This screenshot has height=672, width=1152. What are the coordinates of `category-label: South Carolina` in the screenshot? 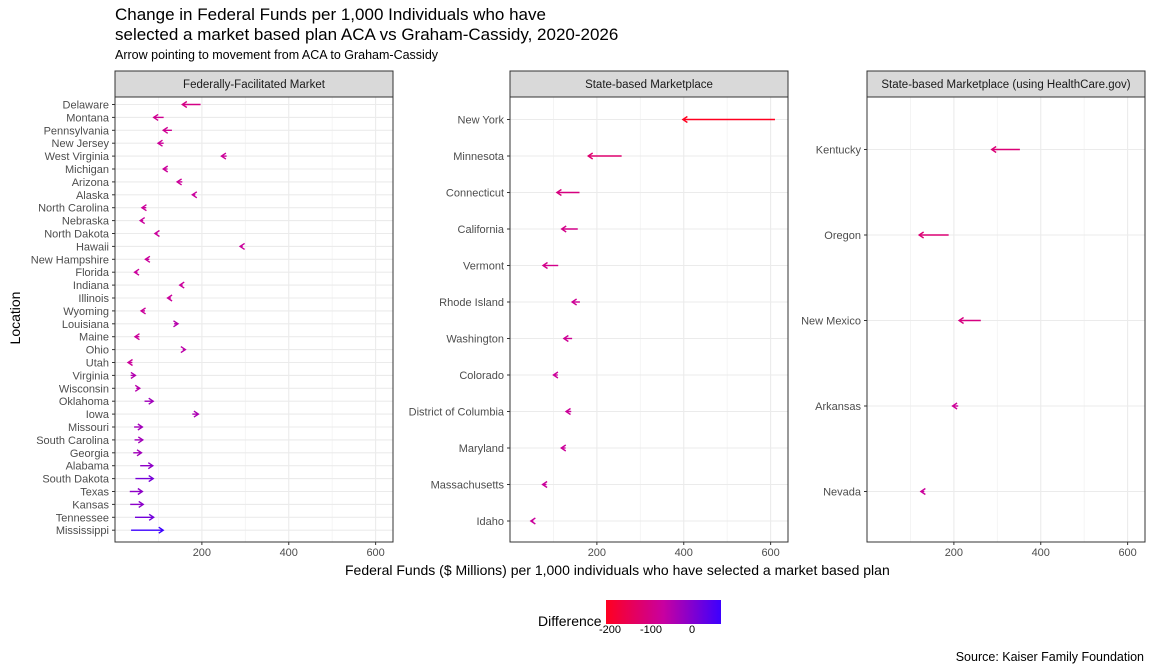 It's located at (73, 441).